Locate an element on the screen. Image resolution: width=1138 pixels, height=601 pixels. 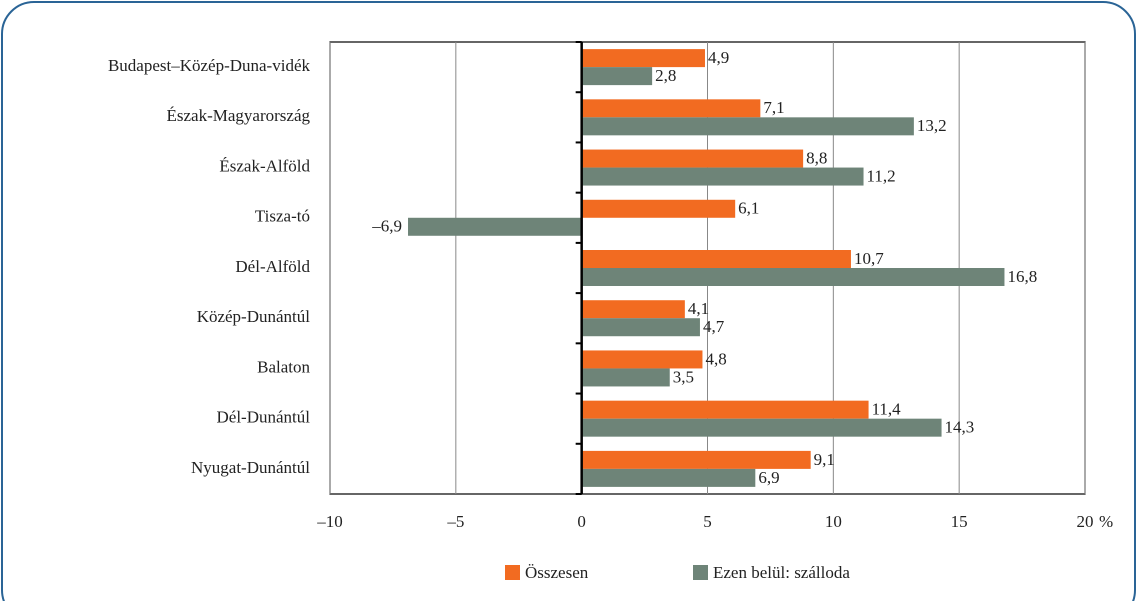
value-label: 11,2 is located at coordinates (881, 175).